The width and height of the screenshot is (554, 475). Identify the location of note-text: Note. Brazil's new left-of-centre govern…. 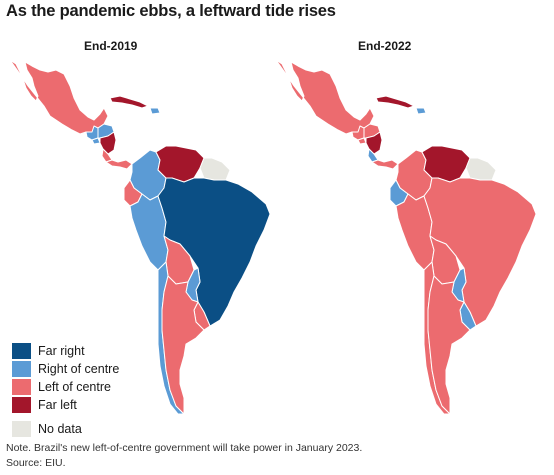
(184, 448).